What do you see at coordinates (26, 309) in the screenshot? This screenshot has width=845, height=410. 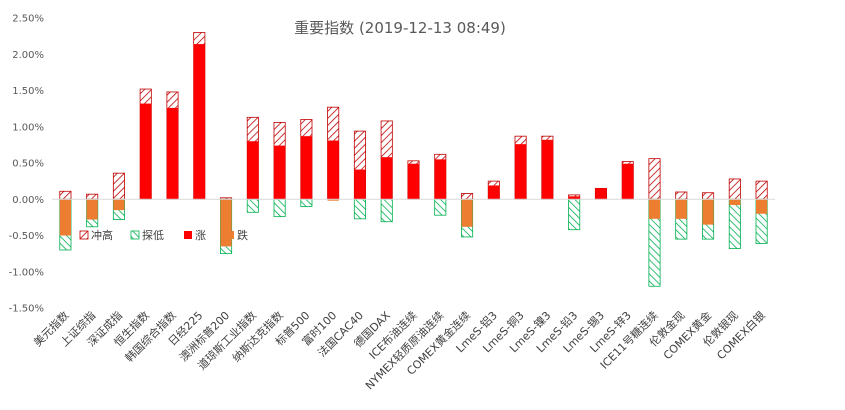 I see `y-tick-label: -1.50%` at bounding box center [26, 309].